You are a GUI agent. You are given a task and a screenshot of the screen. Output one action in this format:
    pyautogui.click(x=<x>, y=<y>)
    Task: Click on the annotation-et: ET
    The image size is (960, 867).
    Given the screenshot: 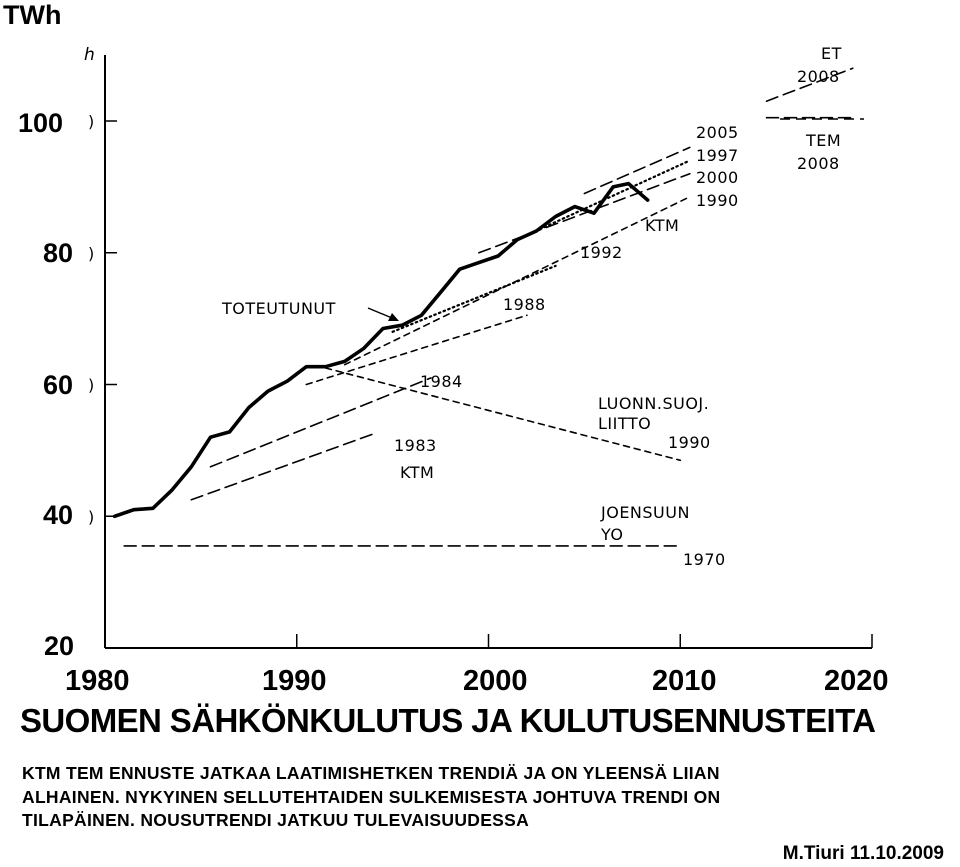 What is the action you would take?
    pyautogui.click(x=831, y=53)
    